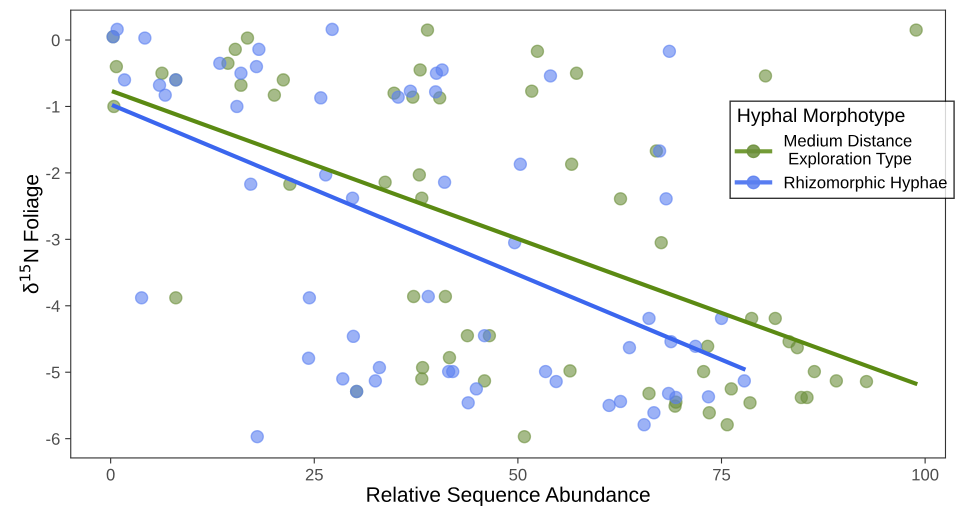  Describe the element at coordinates (865, 184) in the screenshot. I see `legend-label: Rhizomorphic Hyphae` at that location.